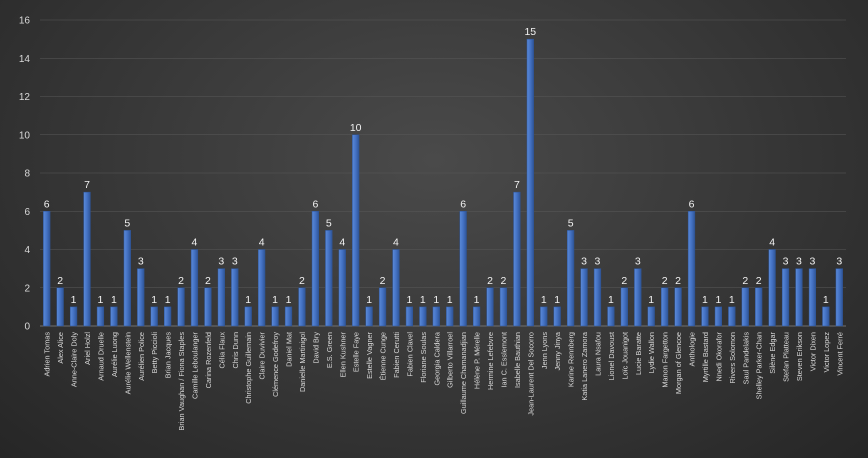 The height and width of the screenshot is (458, 868). What do you see at coordinates (289, 349) in the screenshot?
I see `x-tick-label: Daniel Mat` at bounding box center [289, 349].